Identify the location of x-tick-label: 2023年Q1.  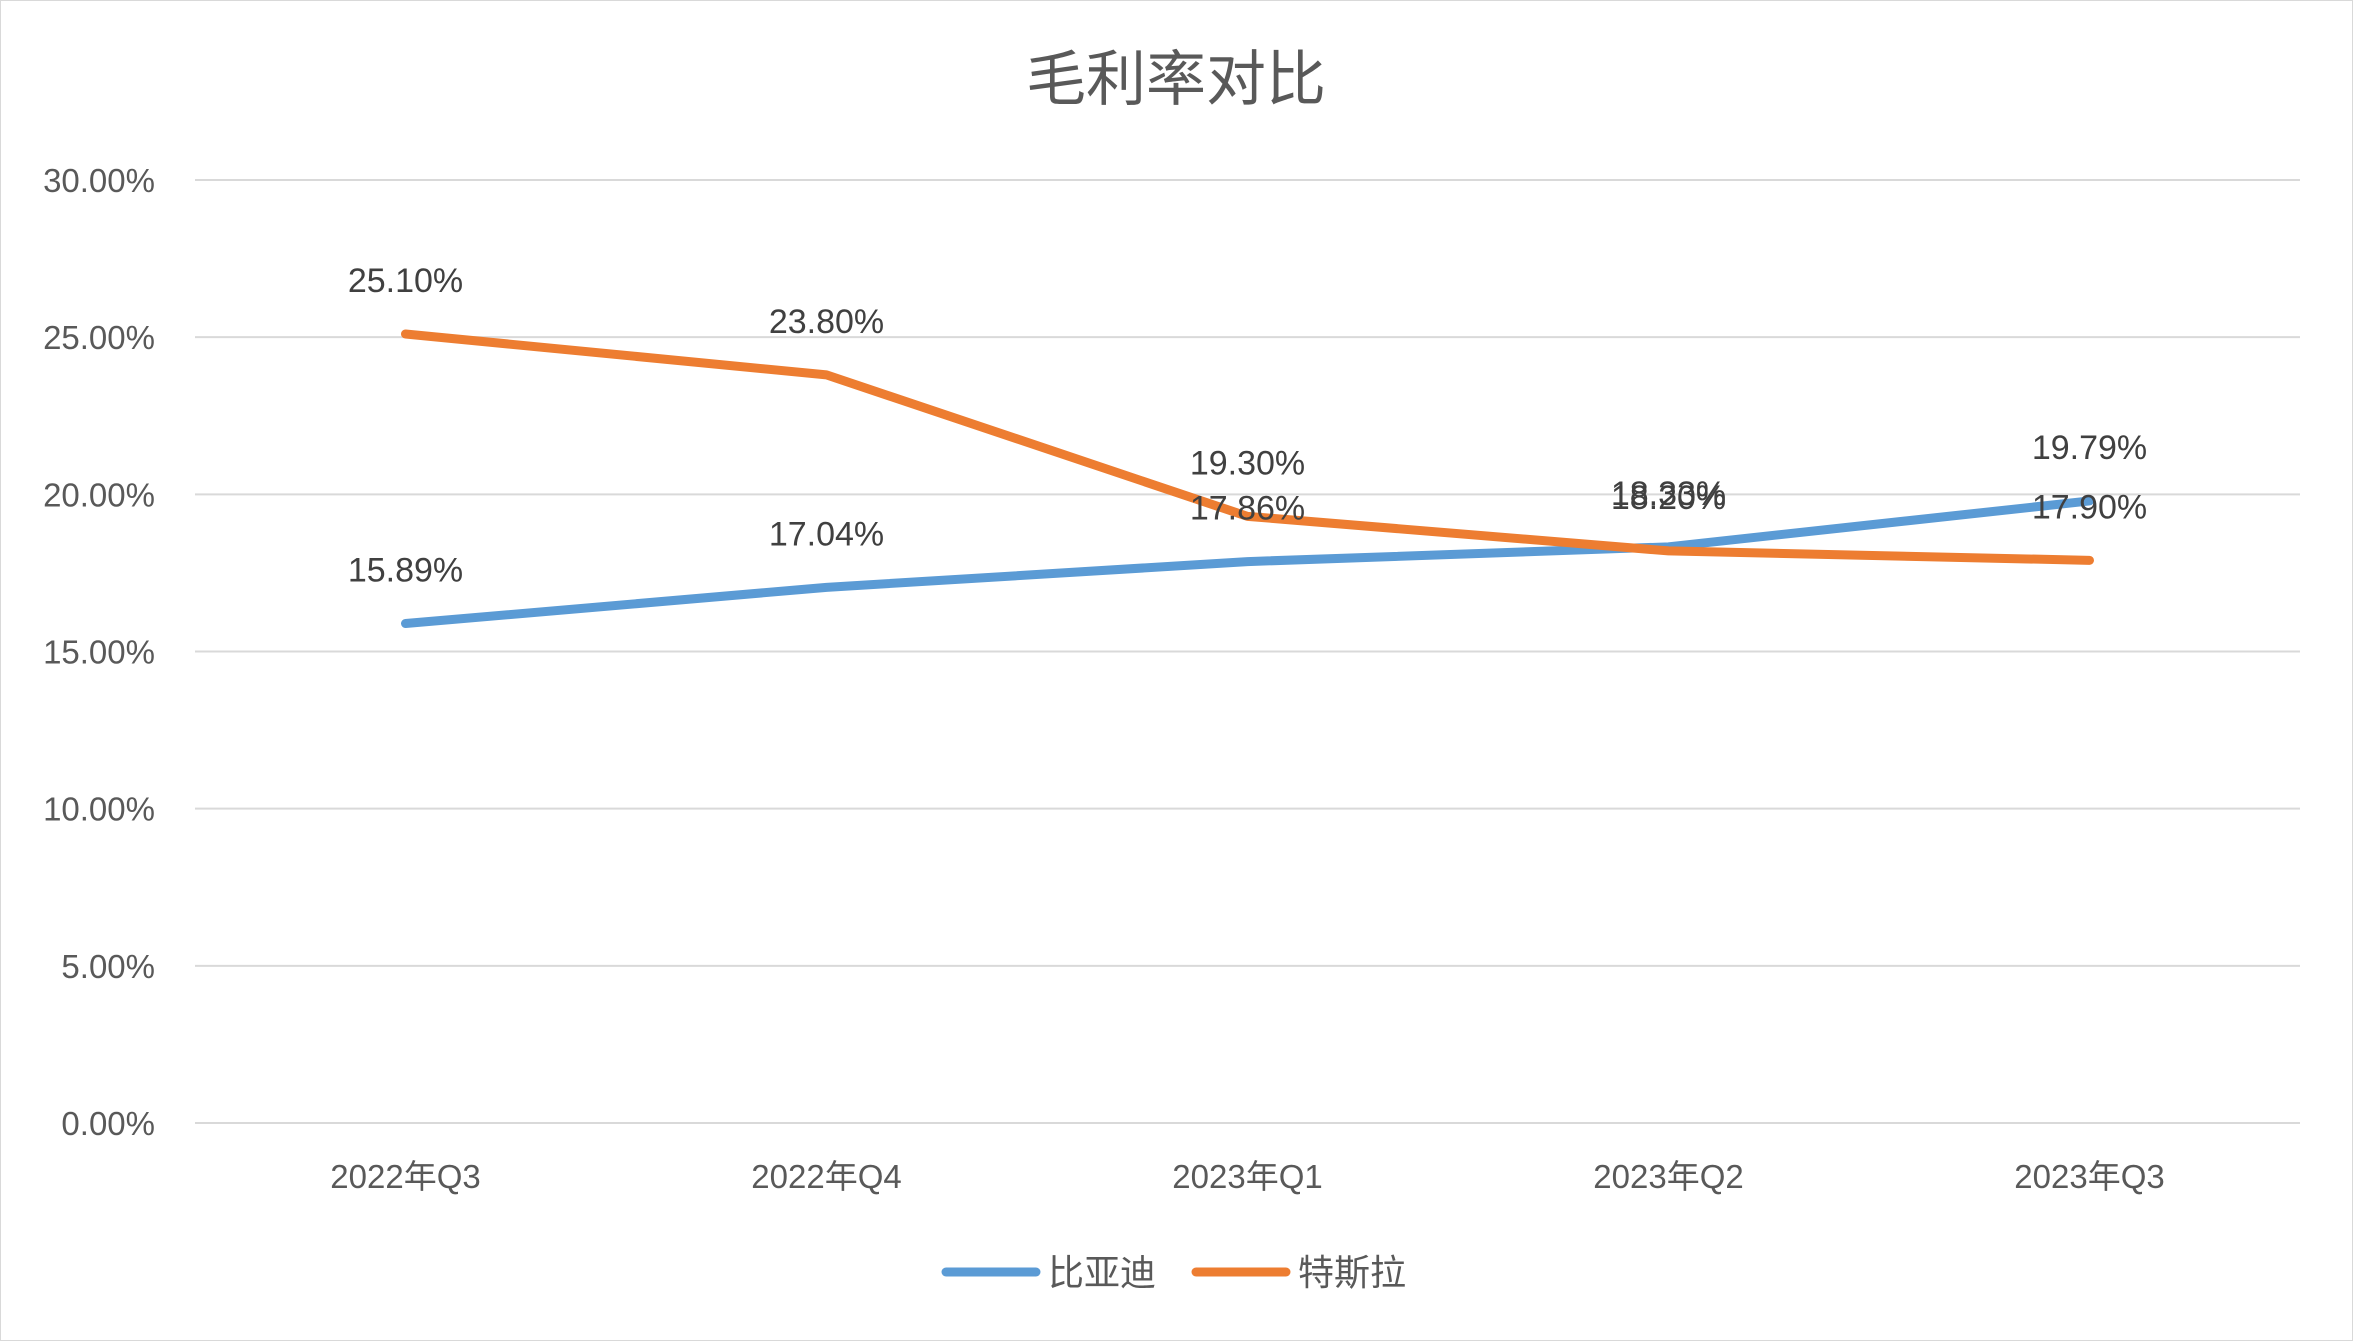
(1247, 1176).